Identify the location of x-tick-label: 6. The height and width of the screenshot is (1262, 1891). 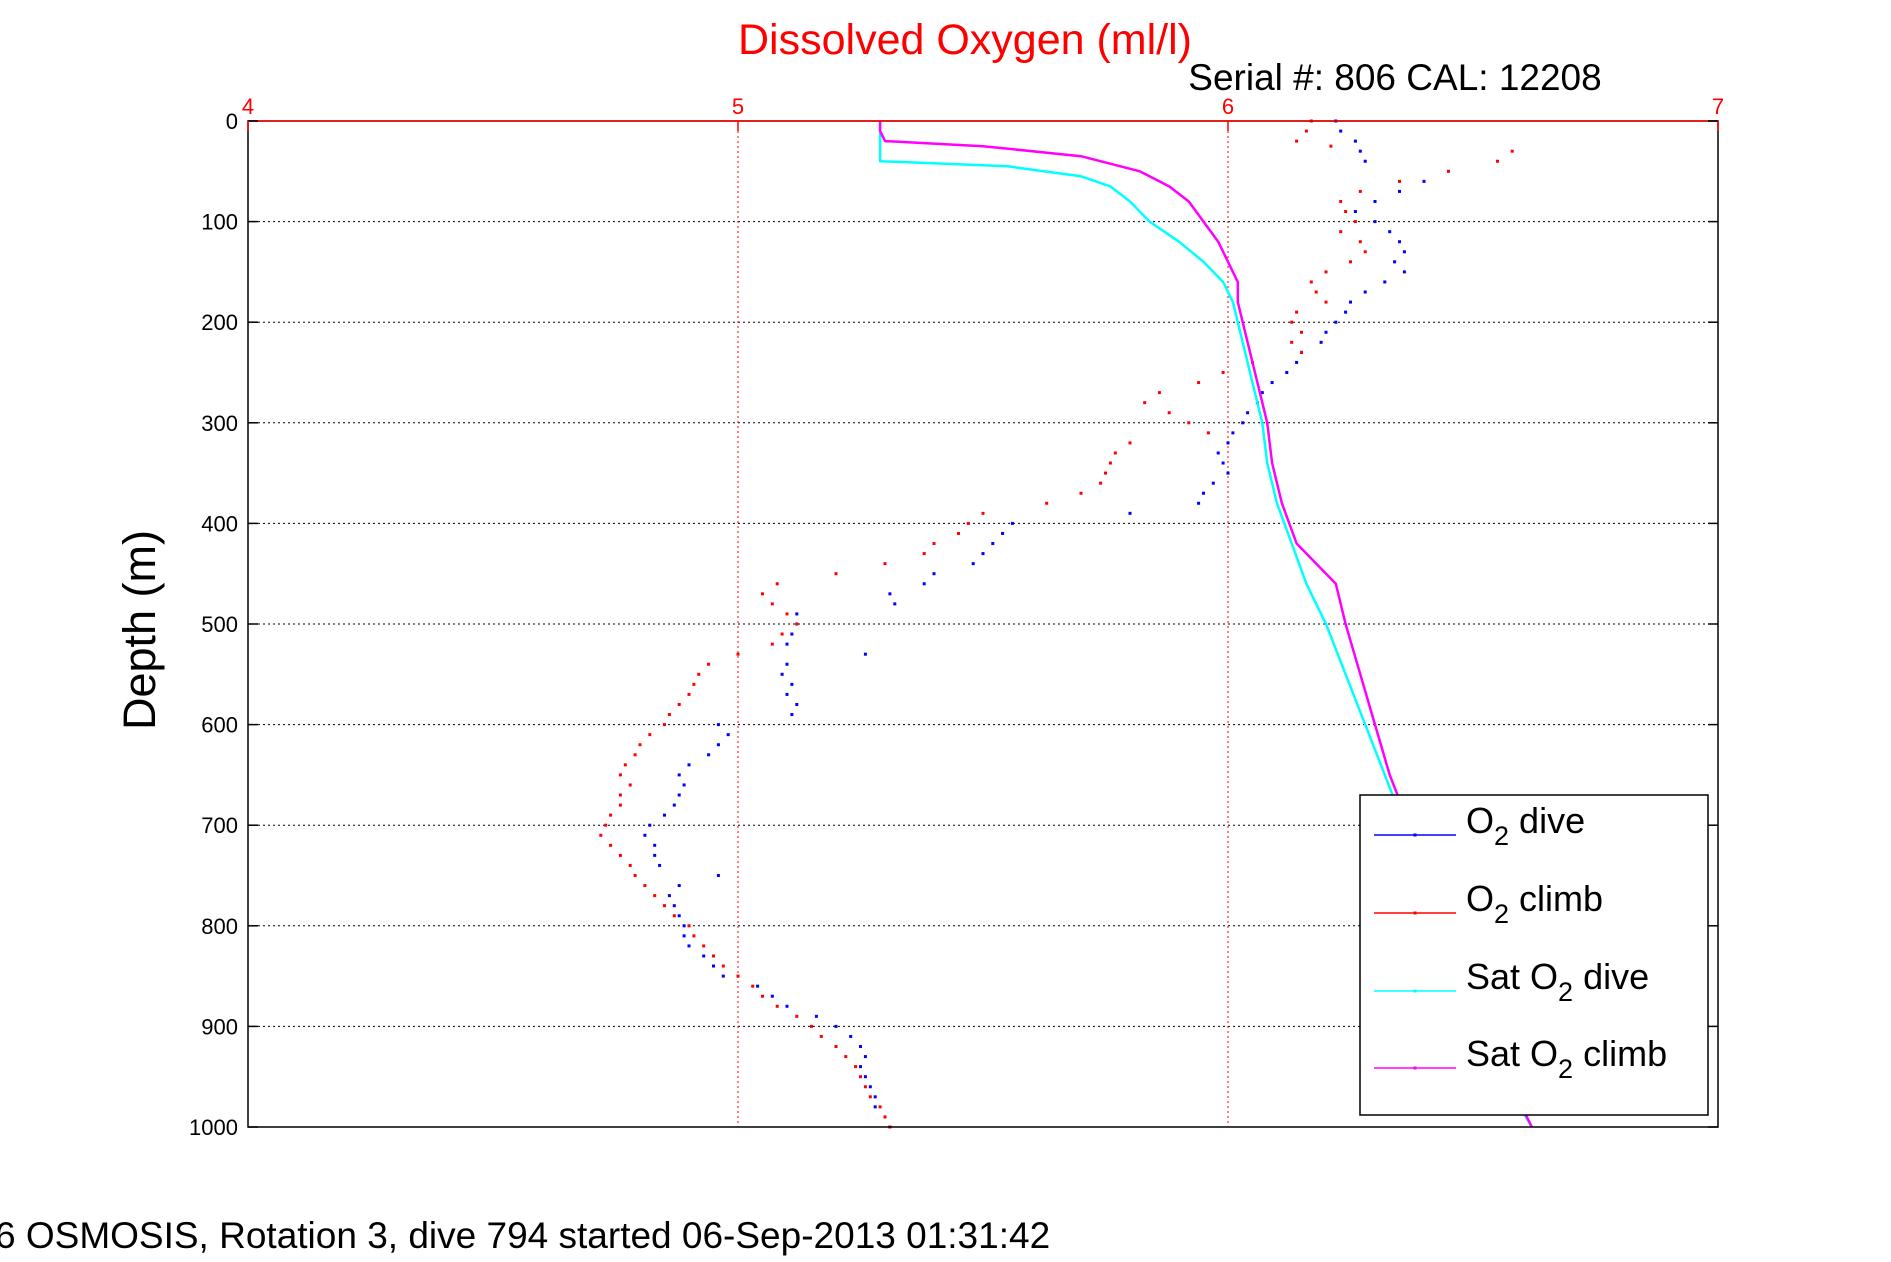
(1228, 106).